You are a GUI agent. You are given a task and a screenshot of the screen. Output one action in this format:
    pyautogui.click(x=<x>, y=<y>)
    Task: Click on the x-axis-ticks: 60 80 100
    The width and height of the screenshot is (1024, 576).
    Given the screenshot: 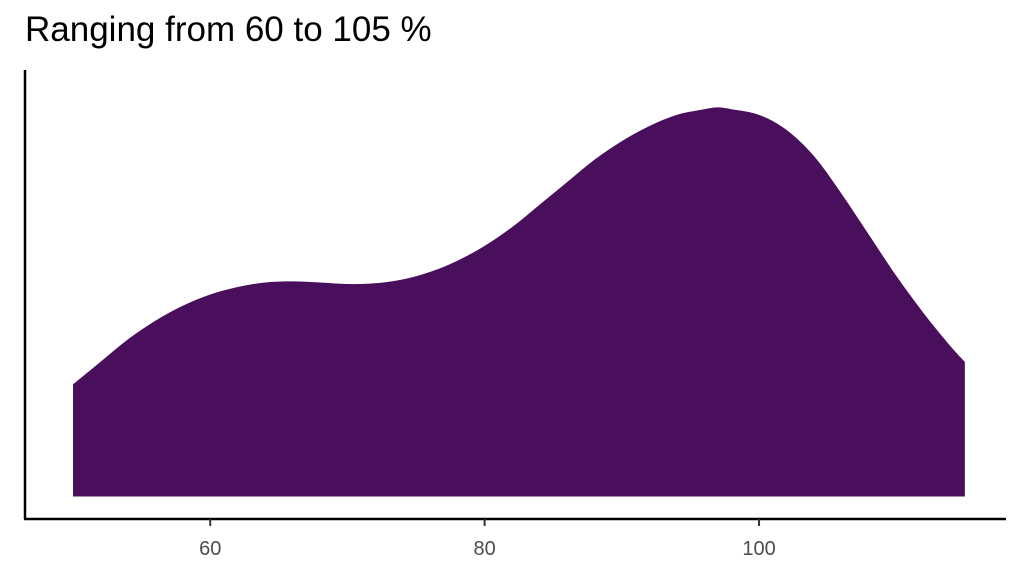 What is the action you would take?
    pyautogui.click(x=487, y=539)
    